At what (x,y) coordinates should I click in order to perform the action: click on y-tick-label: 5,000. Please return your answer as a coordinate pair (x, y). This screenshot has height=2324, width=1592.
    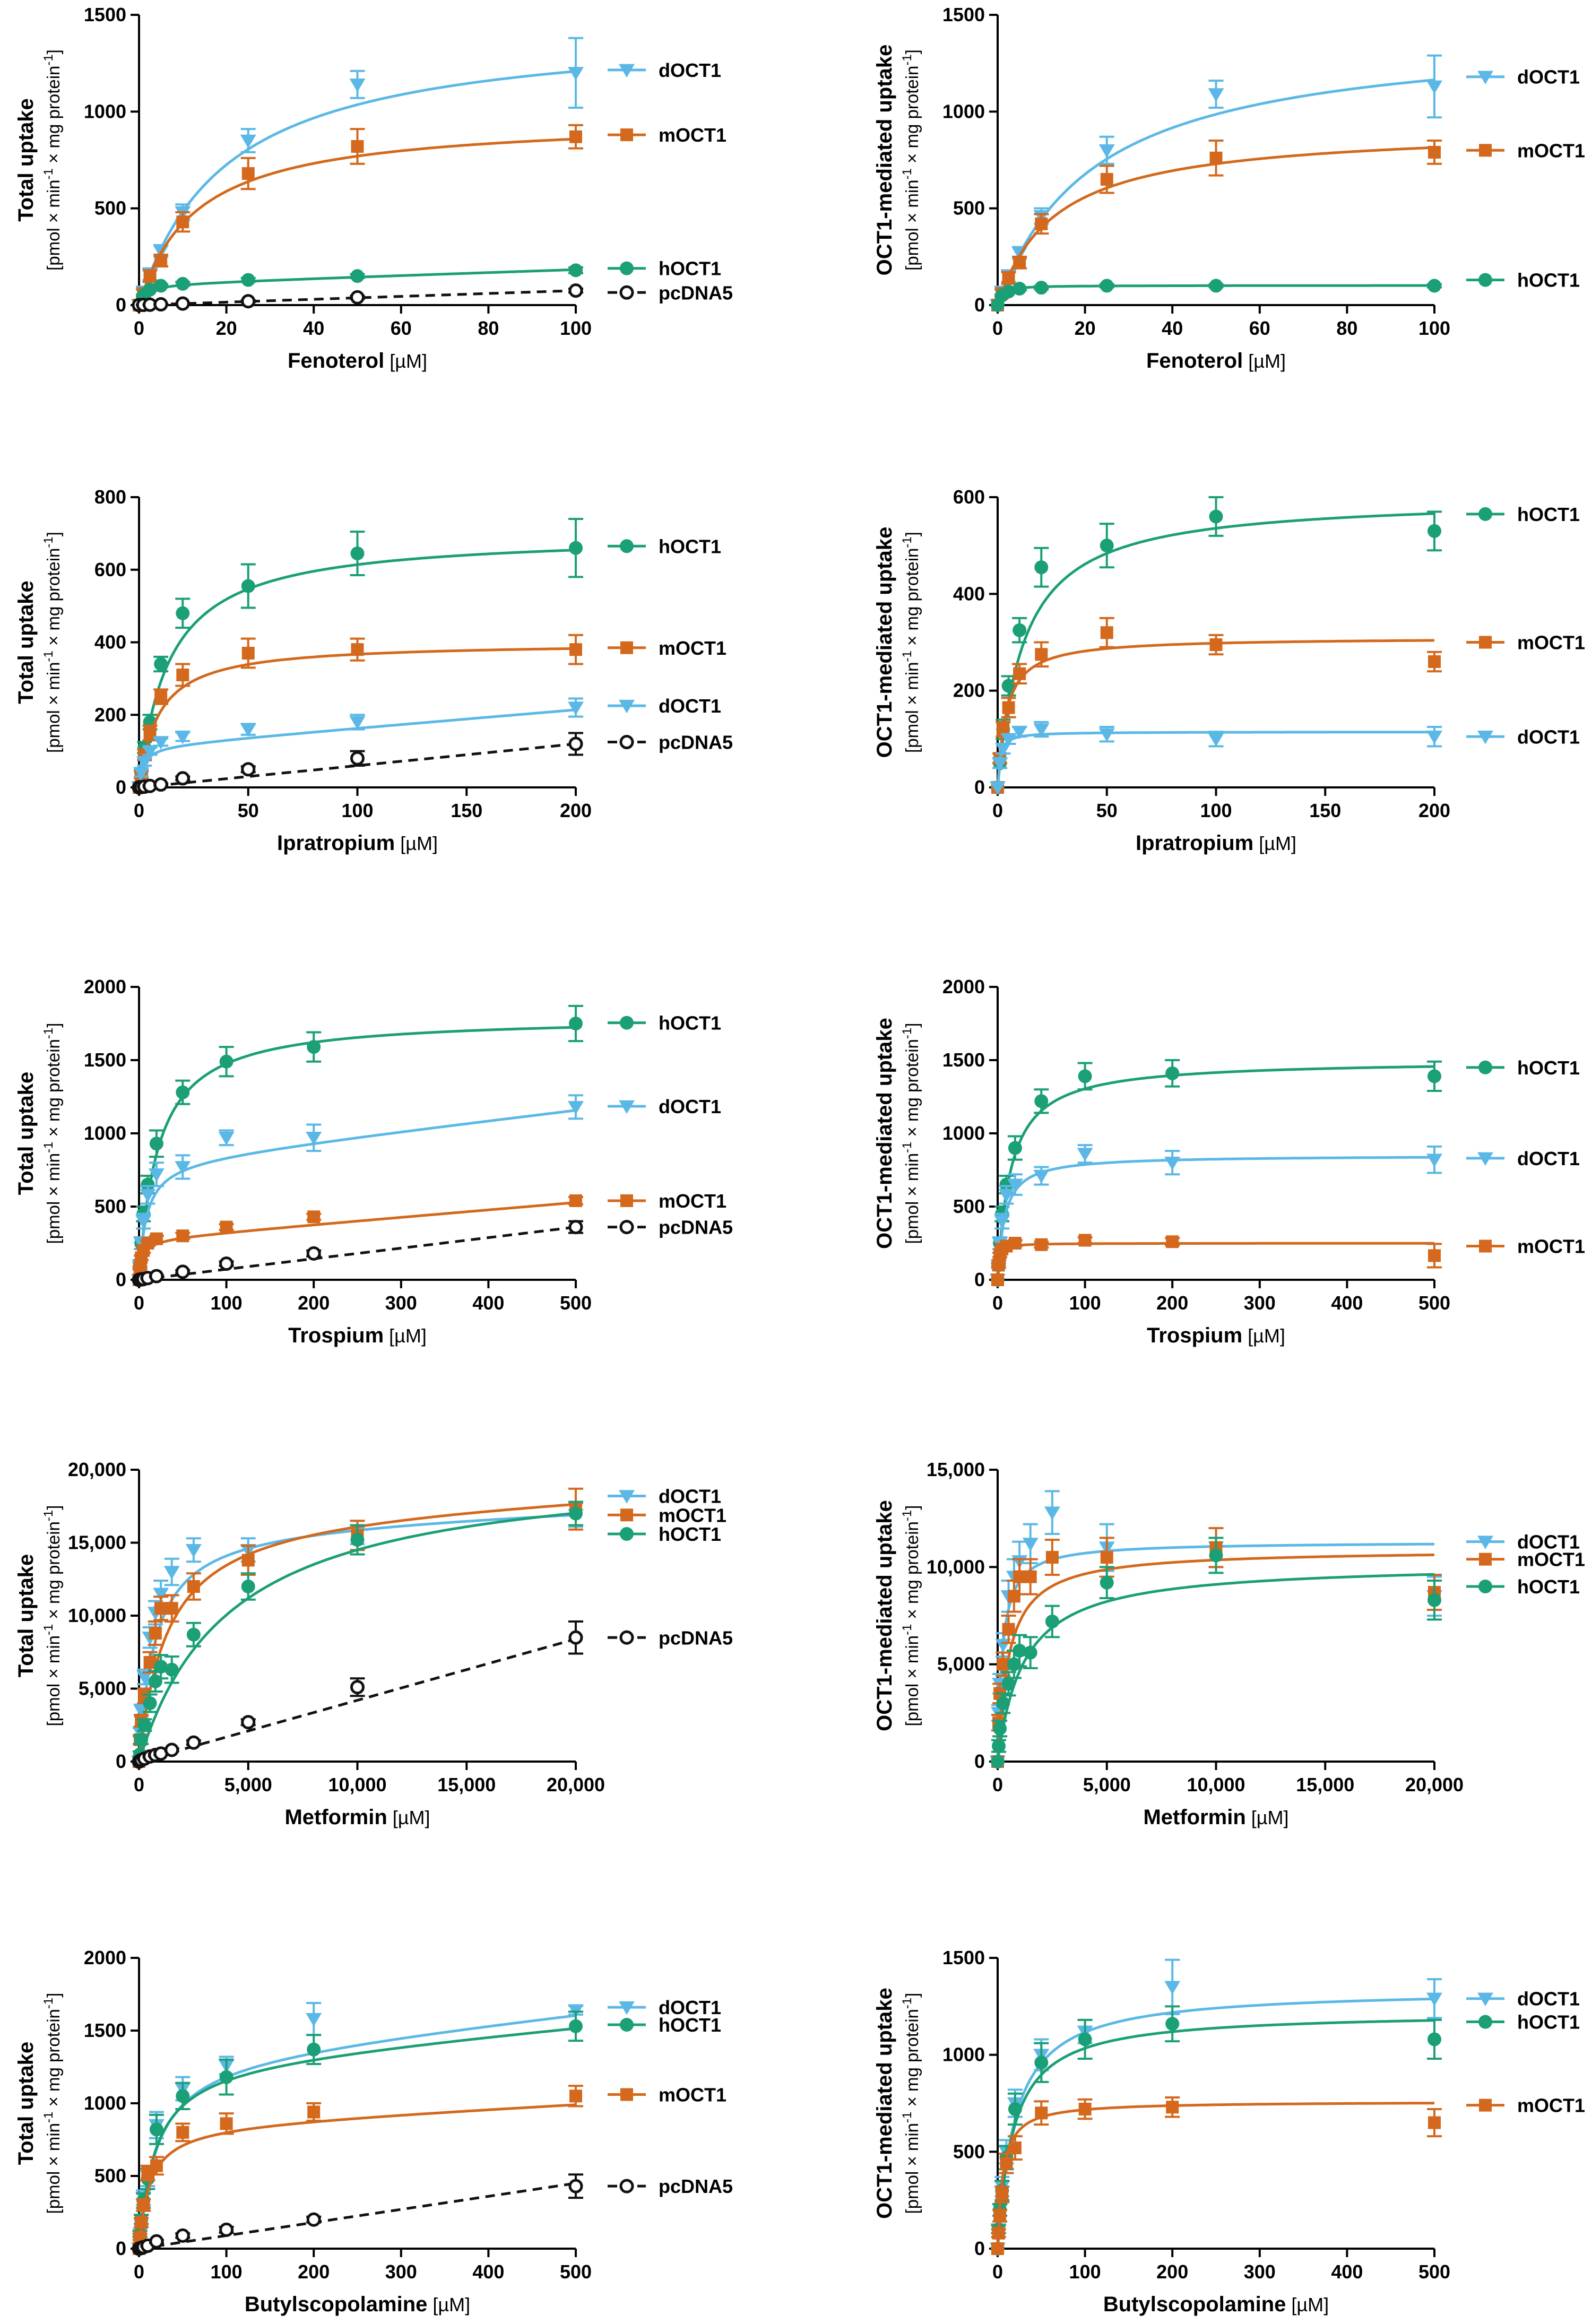
    Looking at the image, I should click on (102, 1689).